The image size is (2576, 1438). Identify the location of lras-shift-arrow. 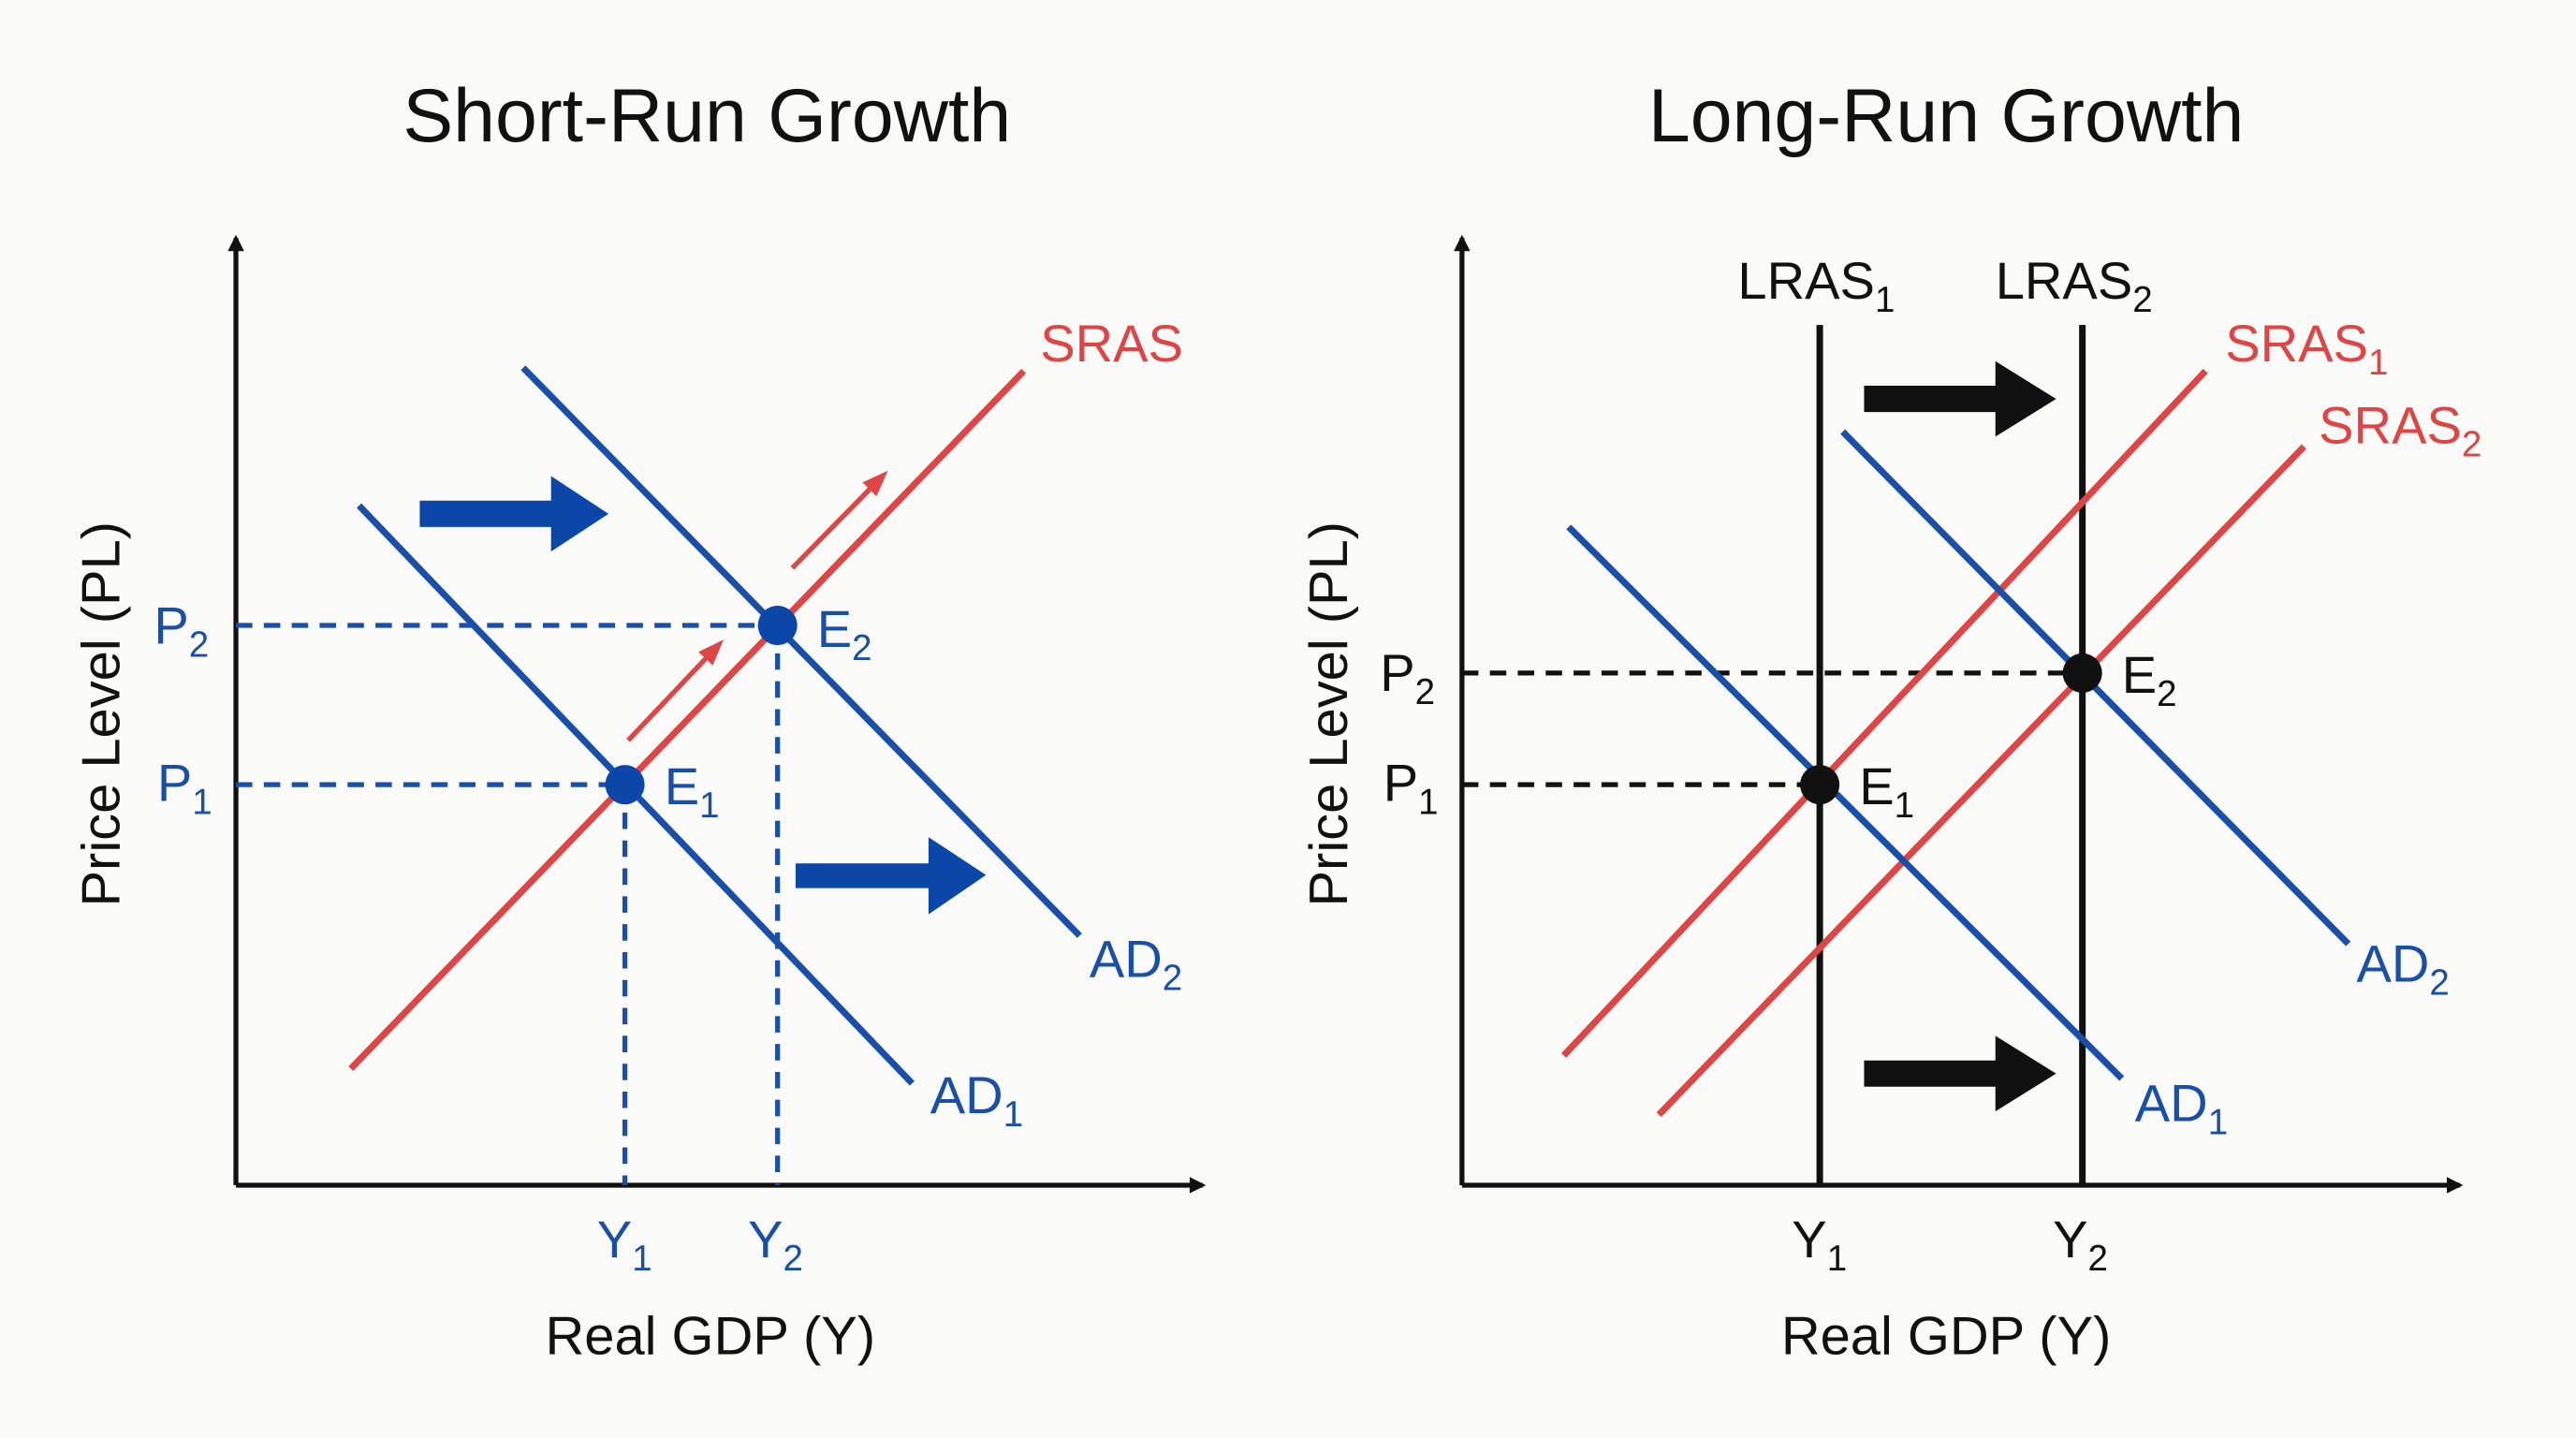
(1960, 398).